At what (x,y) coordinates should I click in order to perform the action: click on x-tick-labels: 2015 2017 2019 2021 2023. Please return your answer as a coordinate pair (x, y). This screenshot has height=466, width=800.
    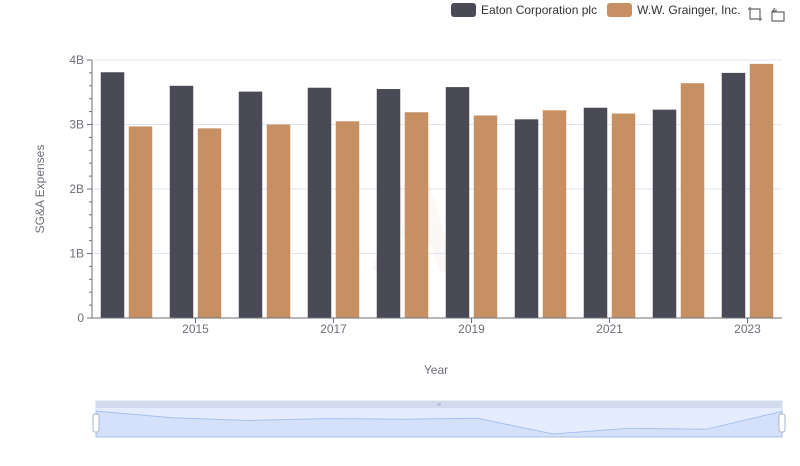
    Looking at the image, I should click on (471, 329).